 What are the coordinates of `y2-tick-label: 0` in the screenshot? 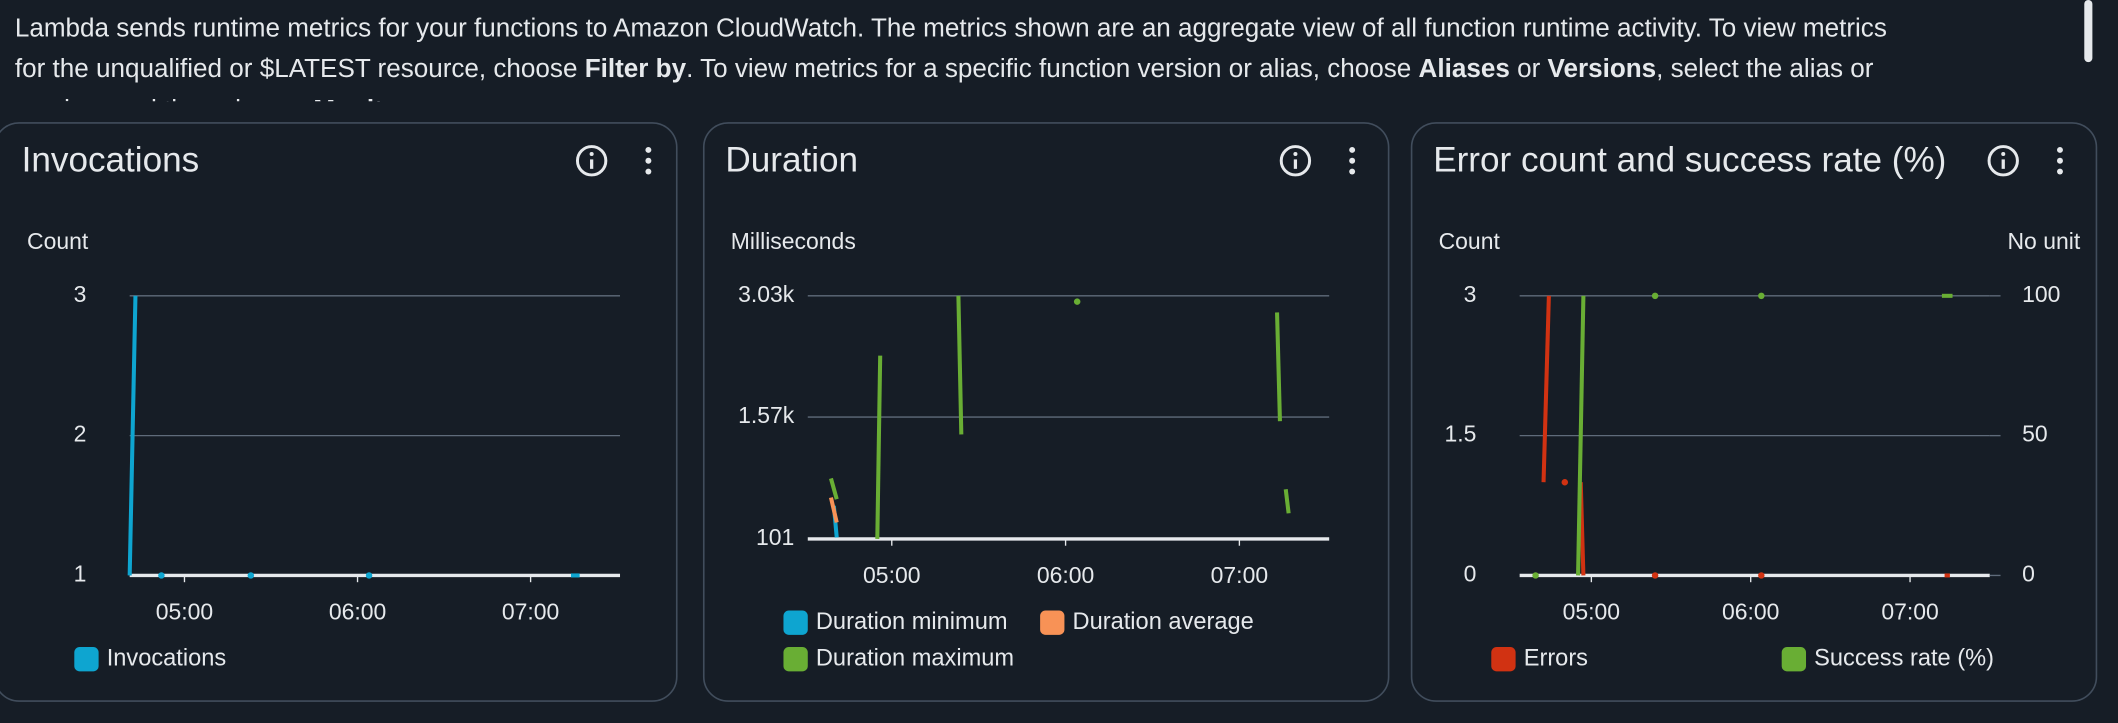 It's located at (2028, 574).